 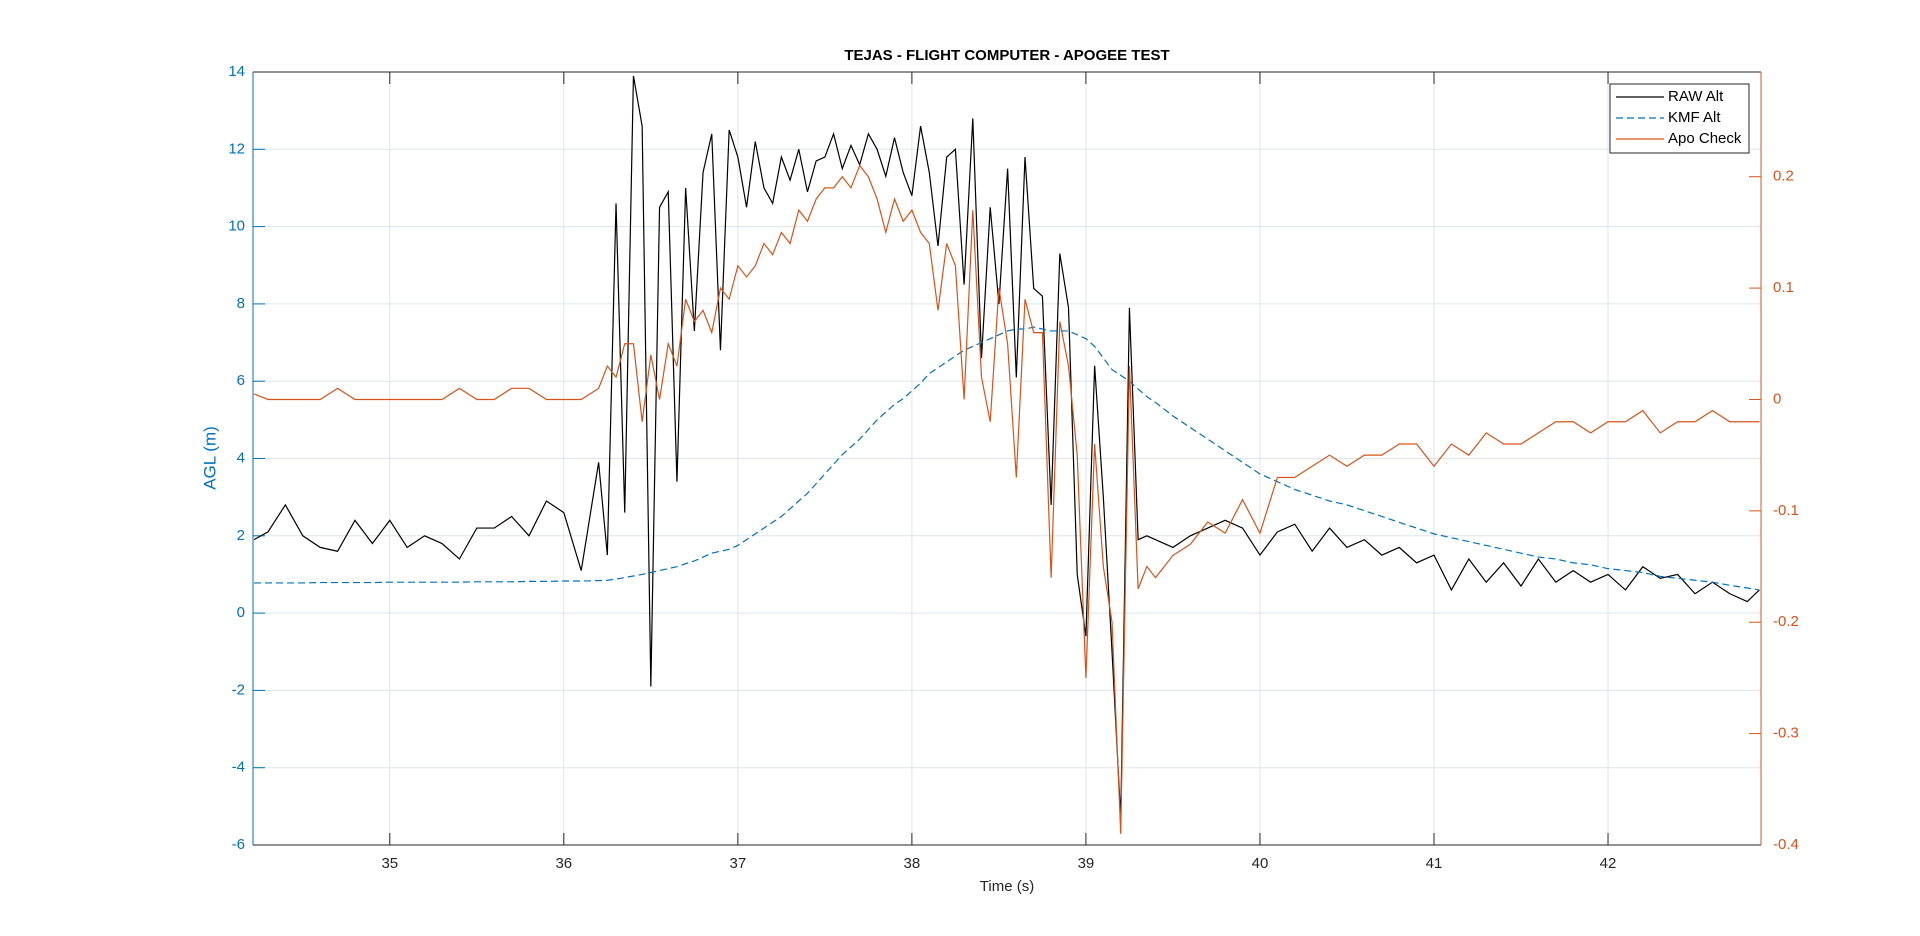 What do you see at coordinates (1783, 176) in the screenshot?
I see `y2-tick-label: 0.2` at bounding box center [1783, 176].